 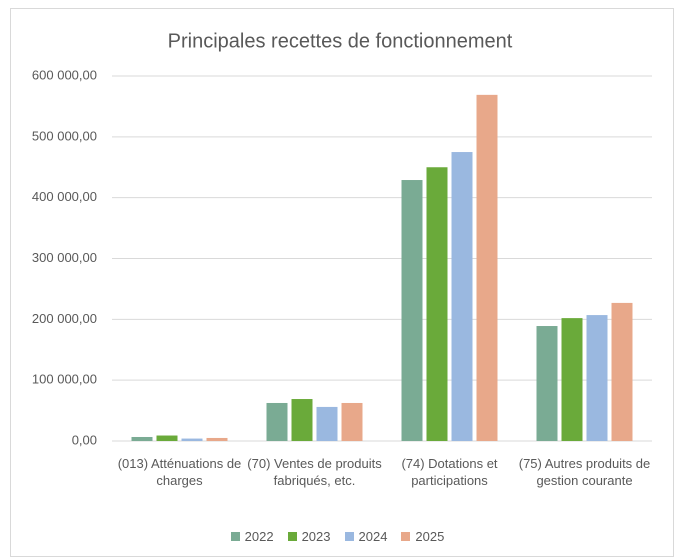 I want to click on legend-item: 2024, so click(x=366, y=536).